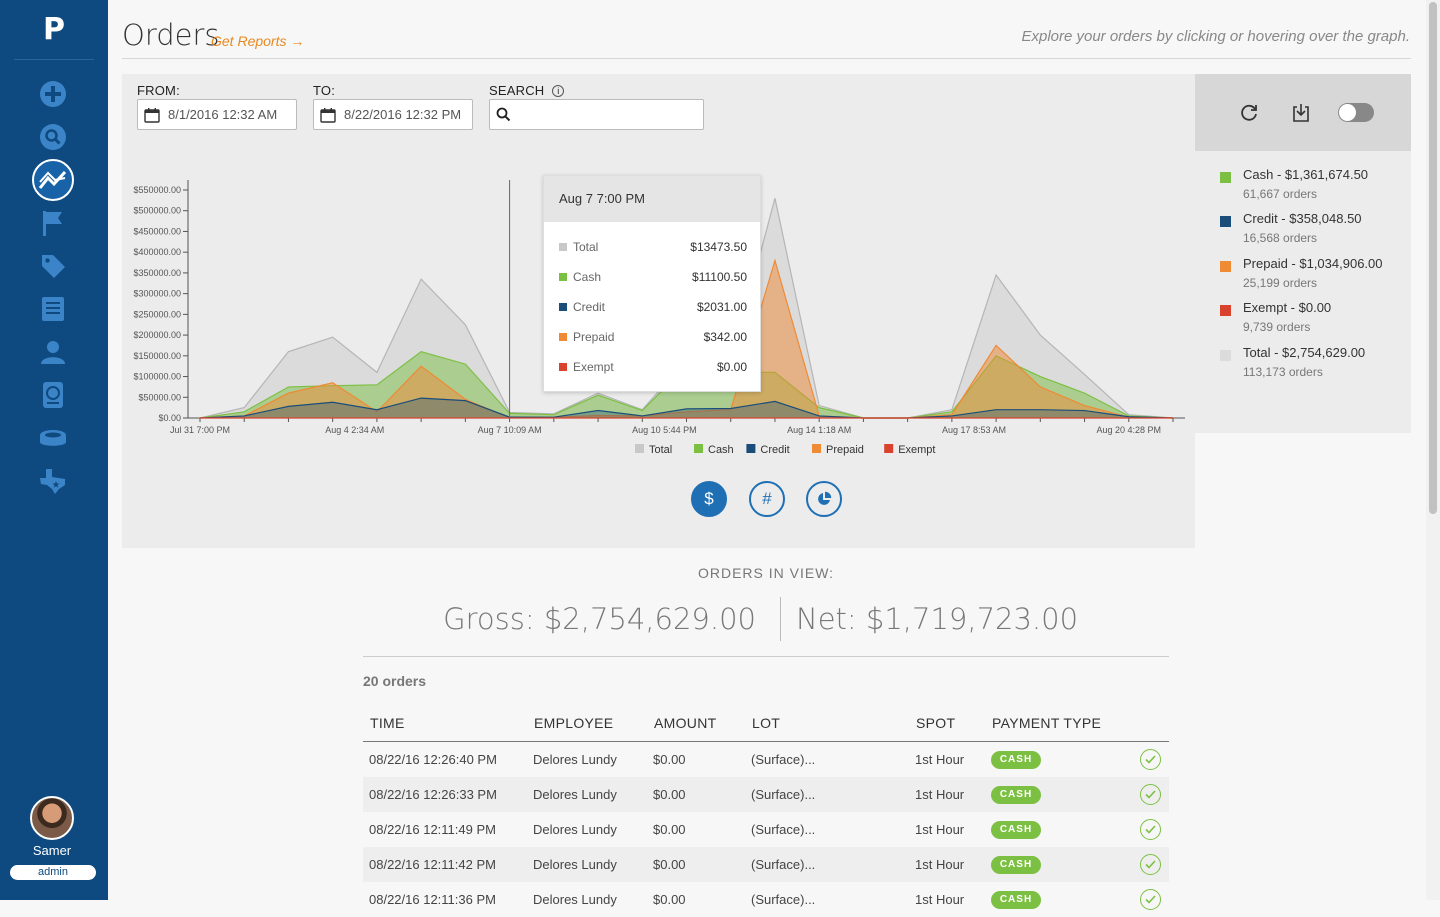 The image size is (1440, 917). I want to click on breakdown-label: Prepaid - $1,034,906.00, so click(1313, 263).